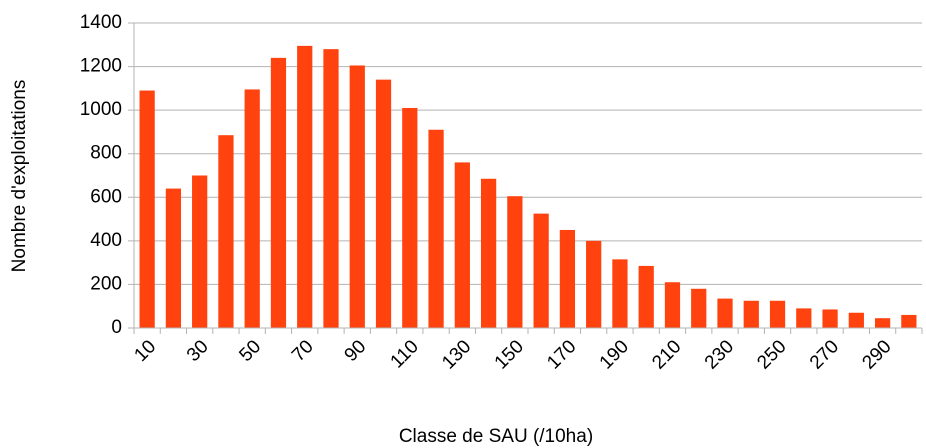  I want to click on y-tick-label: 200, so click(106, 283).